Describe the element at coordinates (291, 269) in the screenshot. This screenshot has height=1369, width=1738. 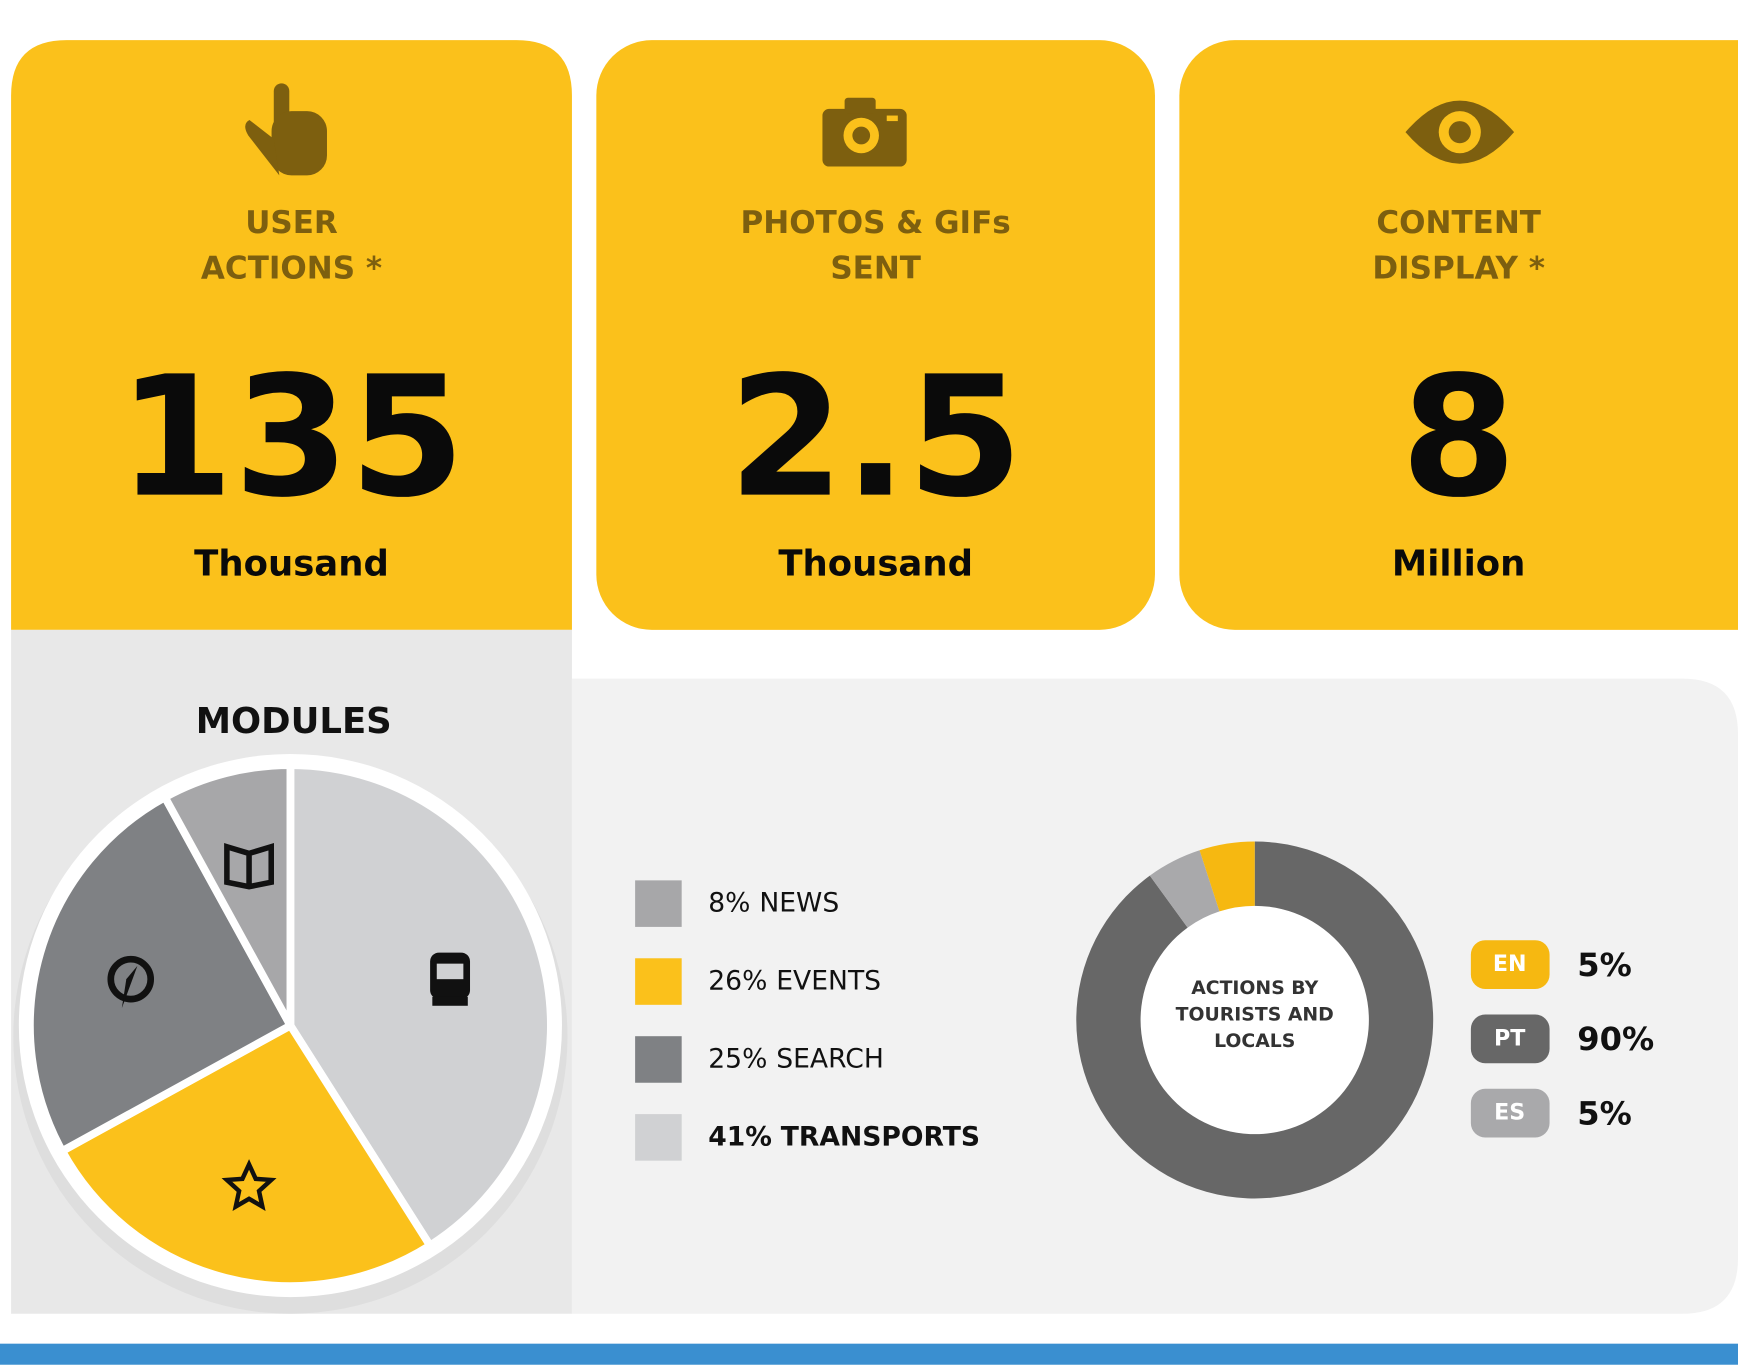
I see `card-label: ACTIONS *` at that location.